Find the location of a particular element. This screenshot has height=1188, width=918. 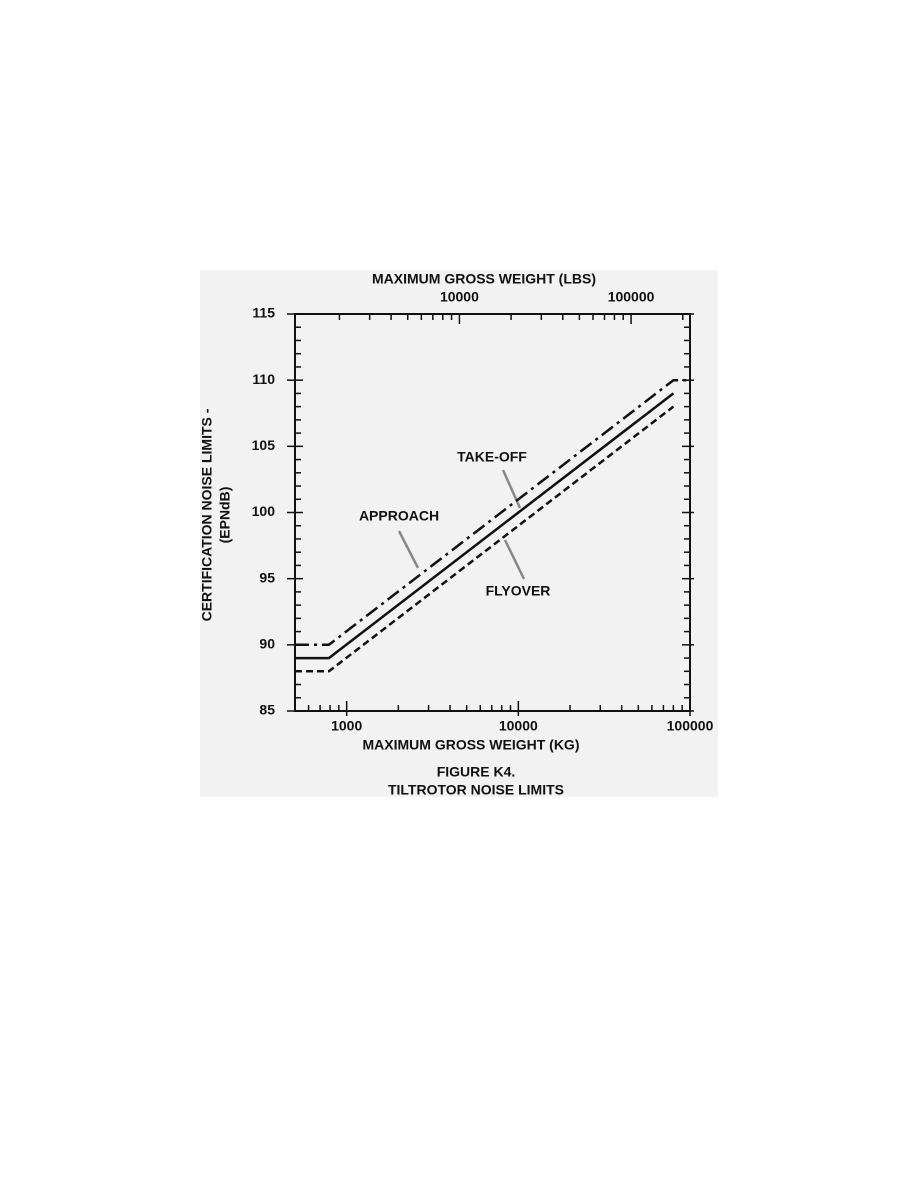

y-tick-label: 110 is located at coordinates (263, 379).